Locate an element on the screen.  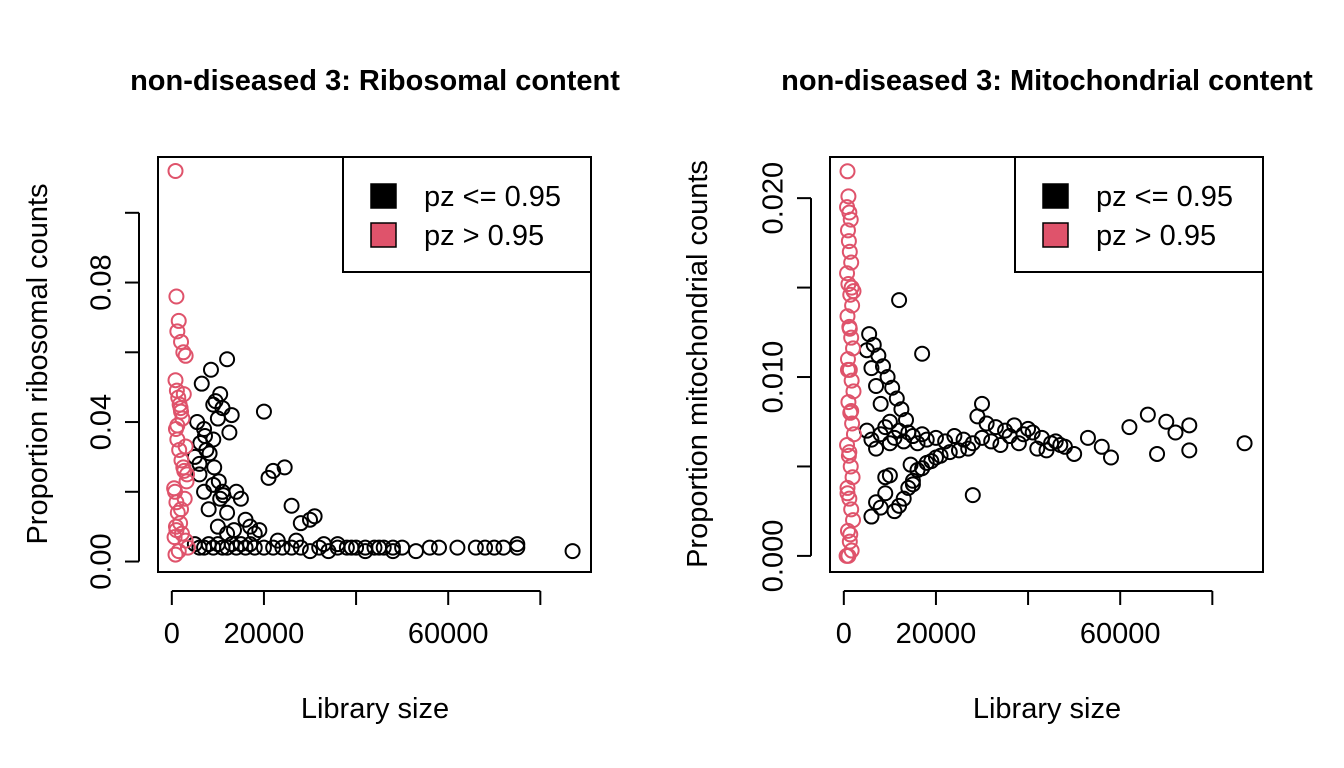
y-tick-label: 0.010 is located at coordinates (774, 377).